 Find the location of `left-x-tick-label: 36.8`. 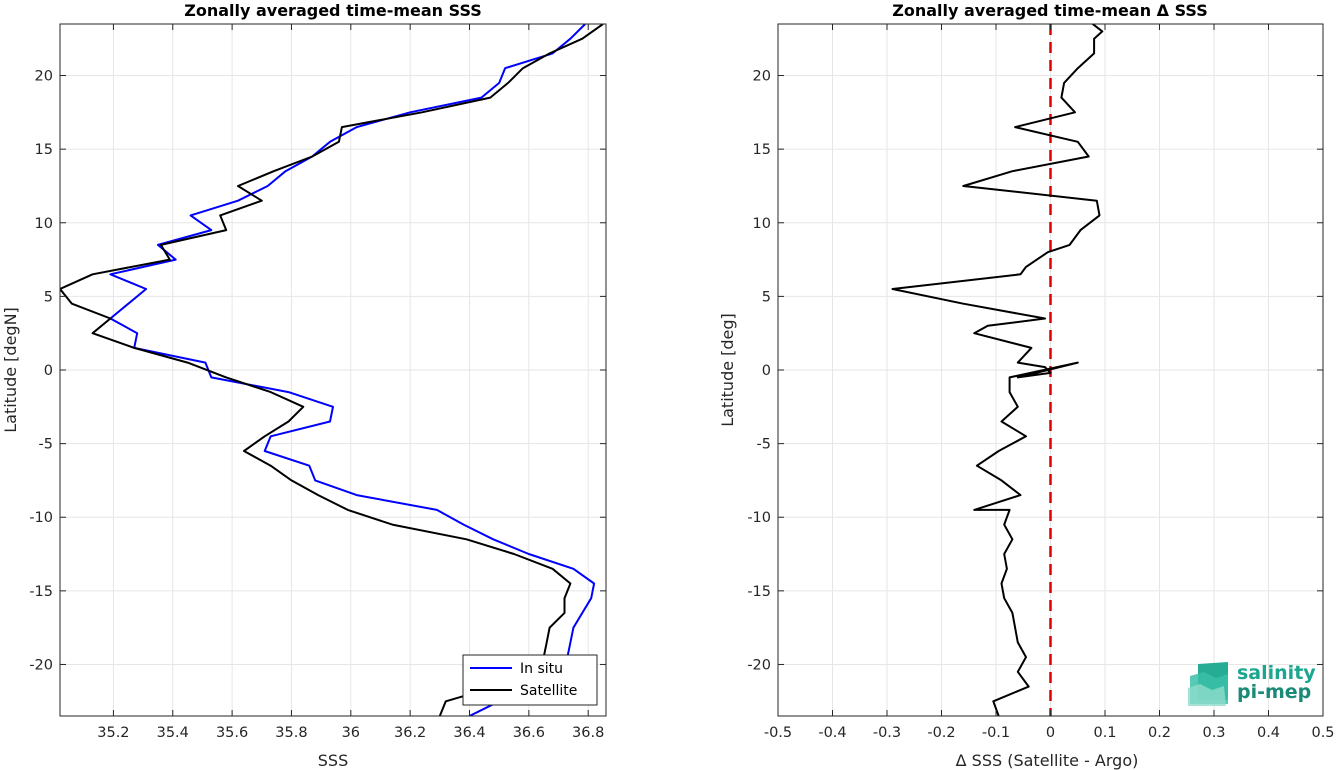

left-x-tick-label: 36.8 is located at coordinates (588, 733).